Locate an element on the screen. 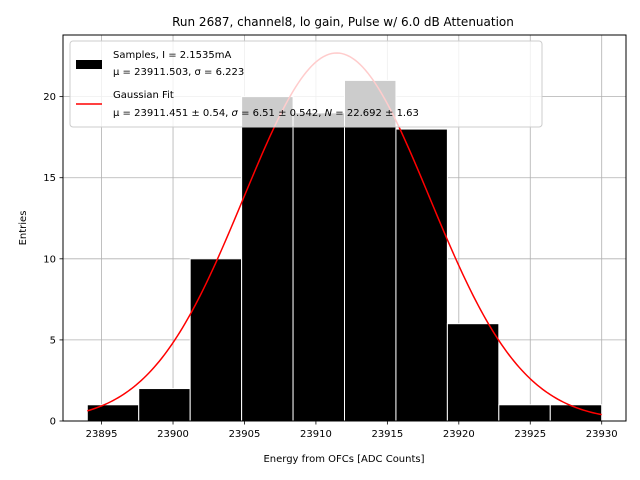 The image size is (640, 480). y-tick-label: 15 is located at coordinates (49, 178).